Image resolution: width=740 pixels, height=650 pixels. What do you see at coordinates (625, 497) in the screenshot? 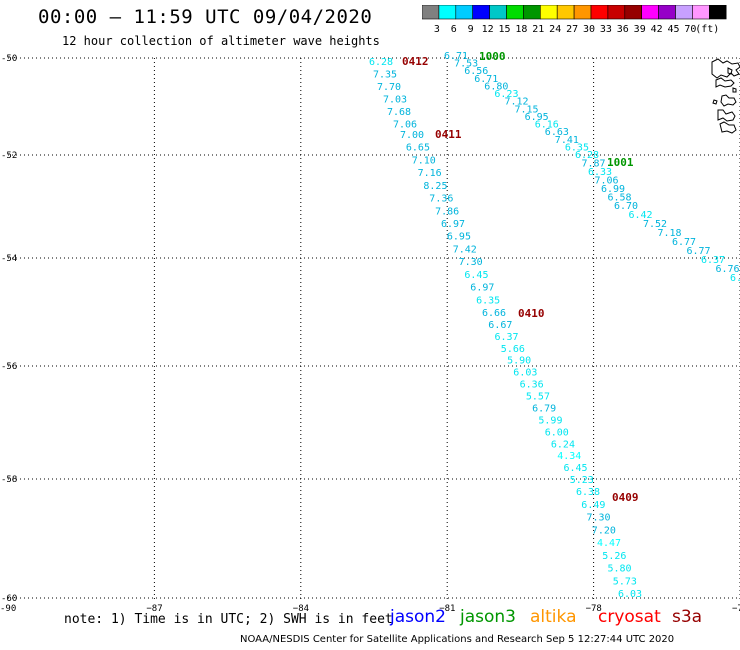
I see `pass-time-label: 0409` at bounding box center [625, 497].